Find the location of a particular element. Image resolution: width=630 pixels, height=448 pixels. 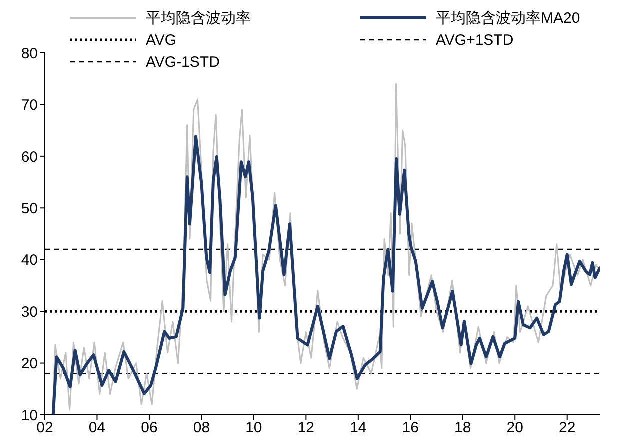

legend-label: 平均隐含波动率 is located at coordinates (198, 18).